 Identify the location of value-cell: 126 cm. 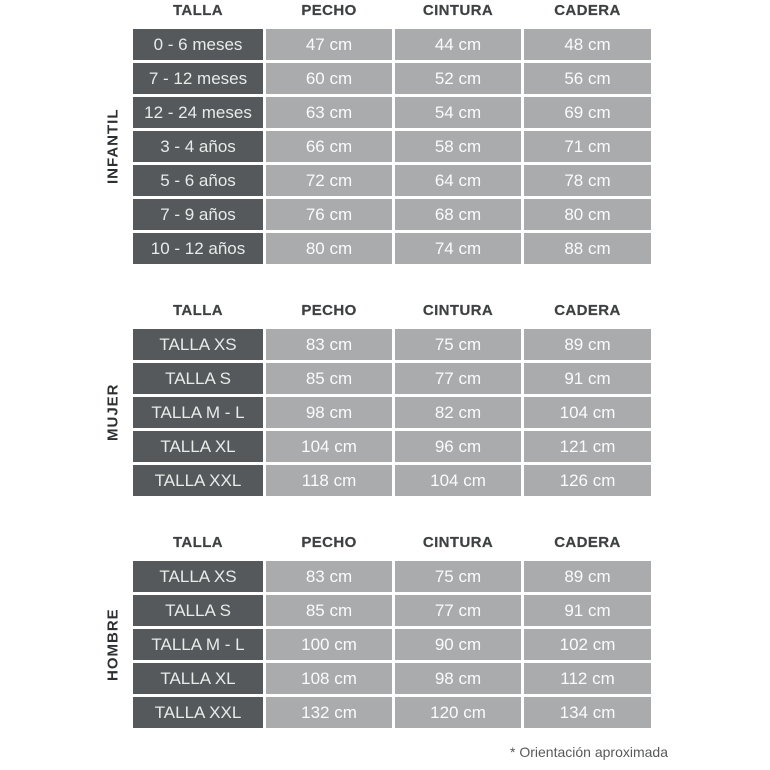
(587, 480).